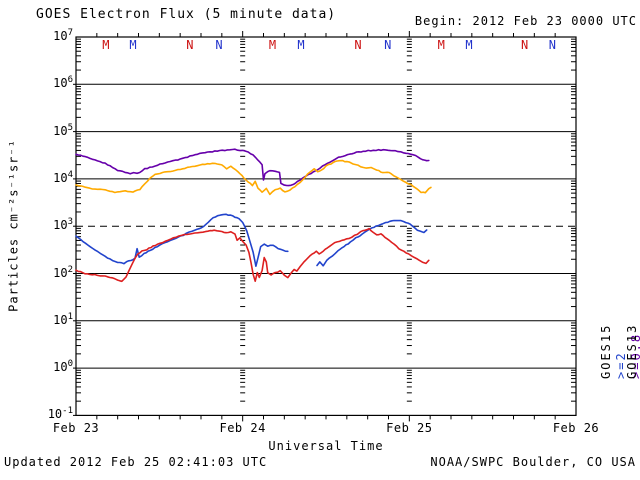  What do you see at coordinates (63, 177) in the screenshot?
I see `y-tick-label: 10⁴` at bounding box center [63, 177].